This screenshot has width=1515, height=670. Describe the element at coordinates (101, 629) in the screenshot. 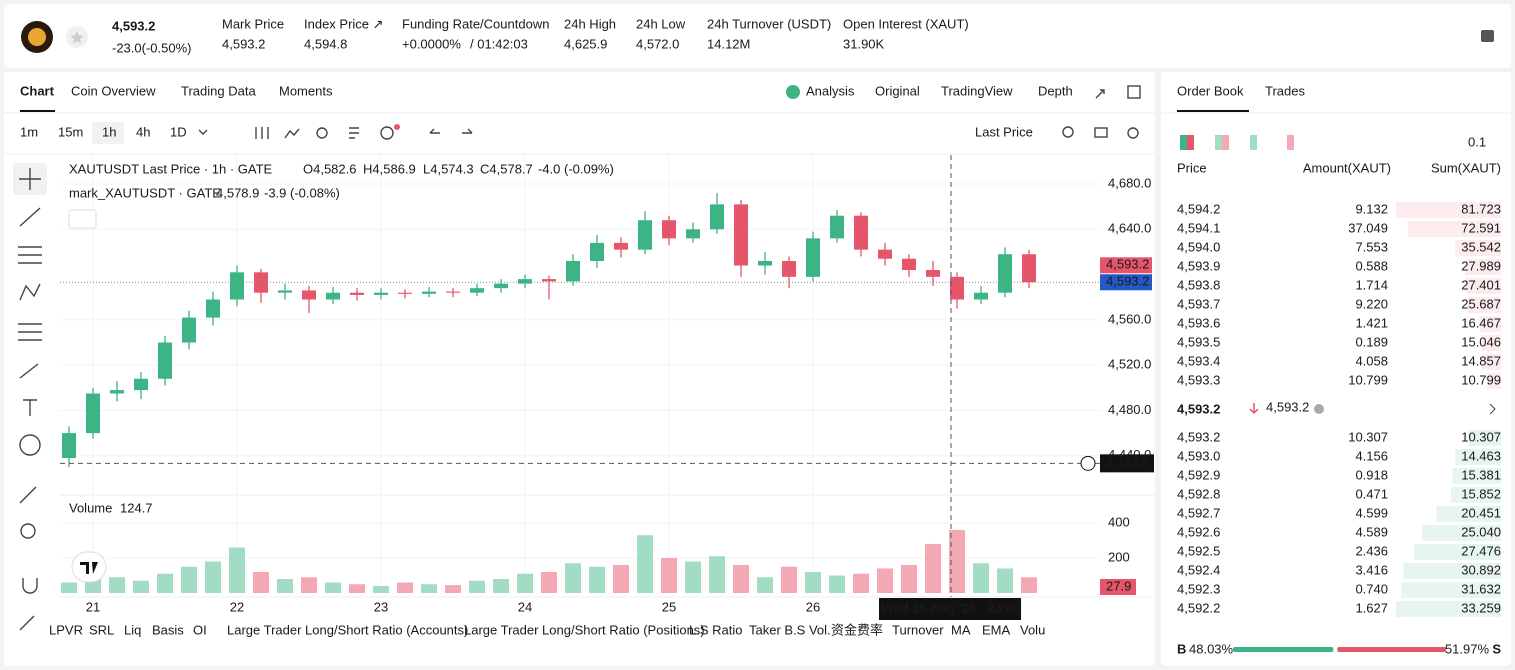

I see `indicator: SRL` at that location.